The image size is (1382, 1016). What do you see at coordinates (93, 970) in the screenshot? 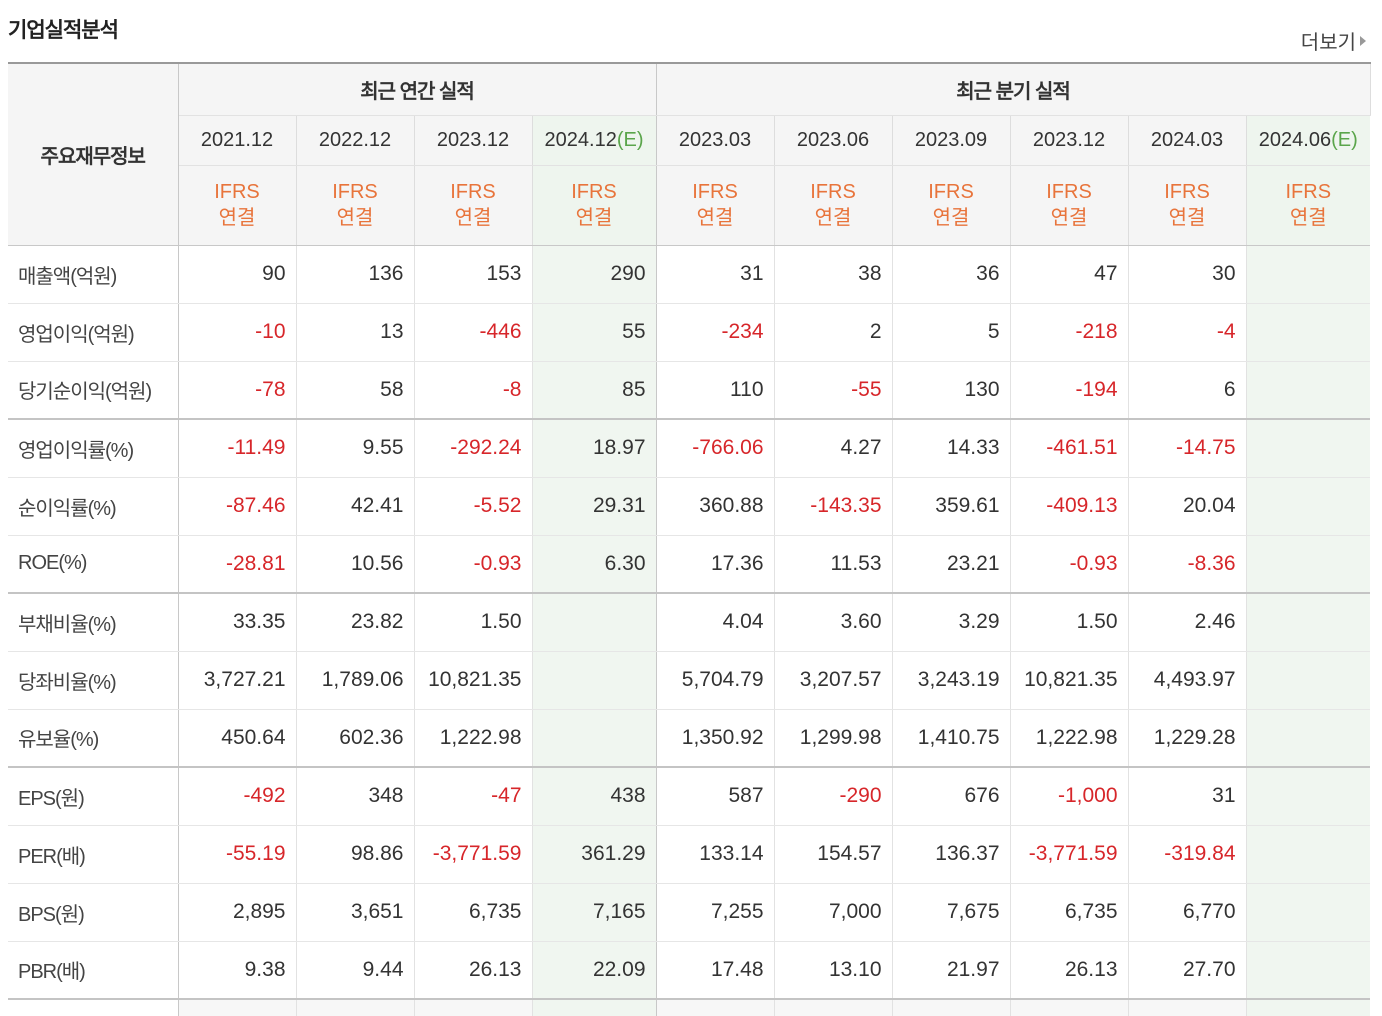
I see `row-label: PBR(배)` at bounding box center [93, 970].